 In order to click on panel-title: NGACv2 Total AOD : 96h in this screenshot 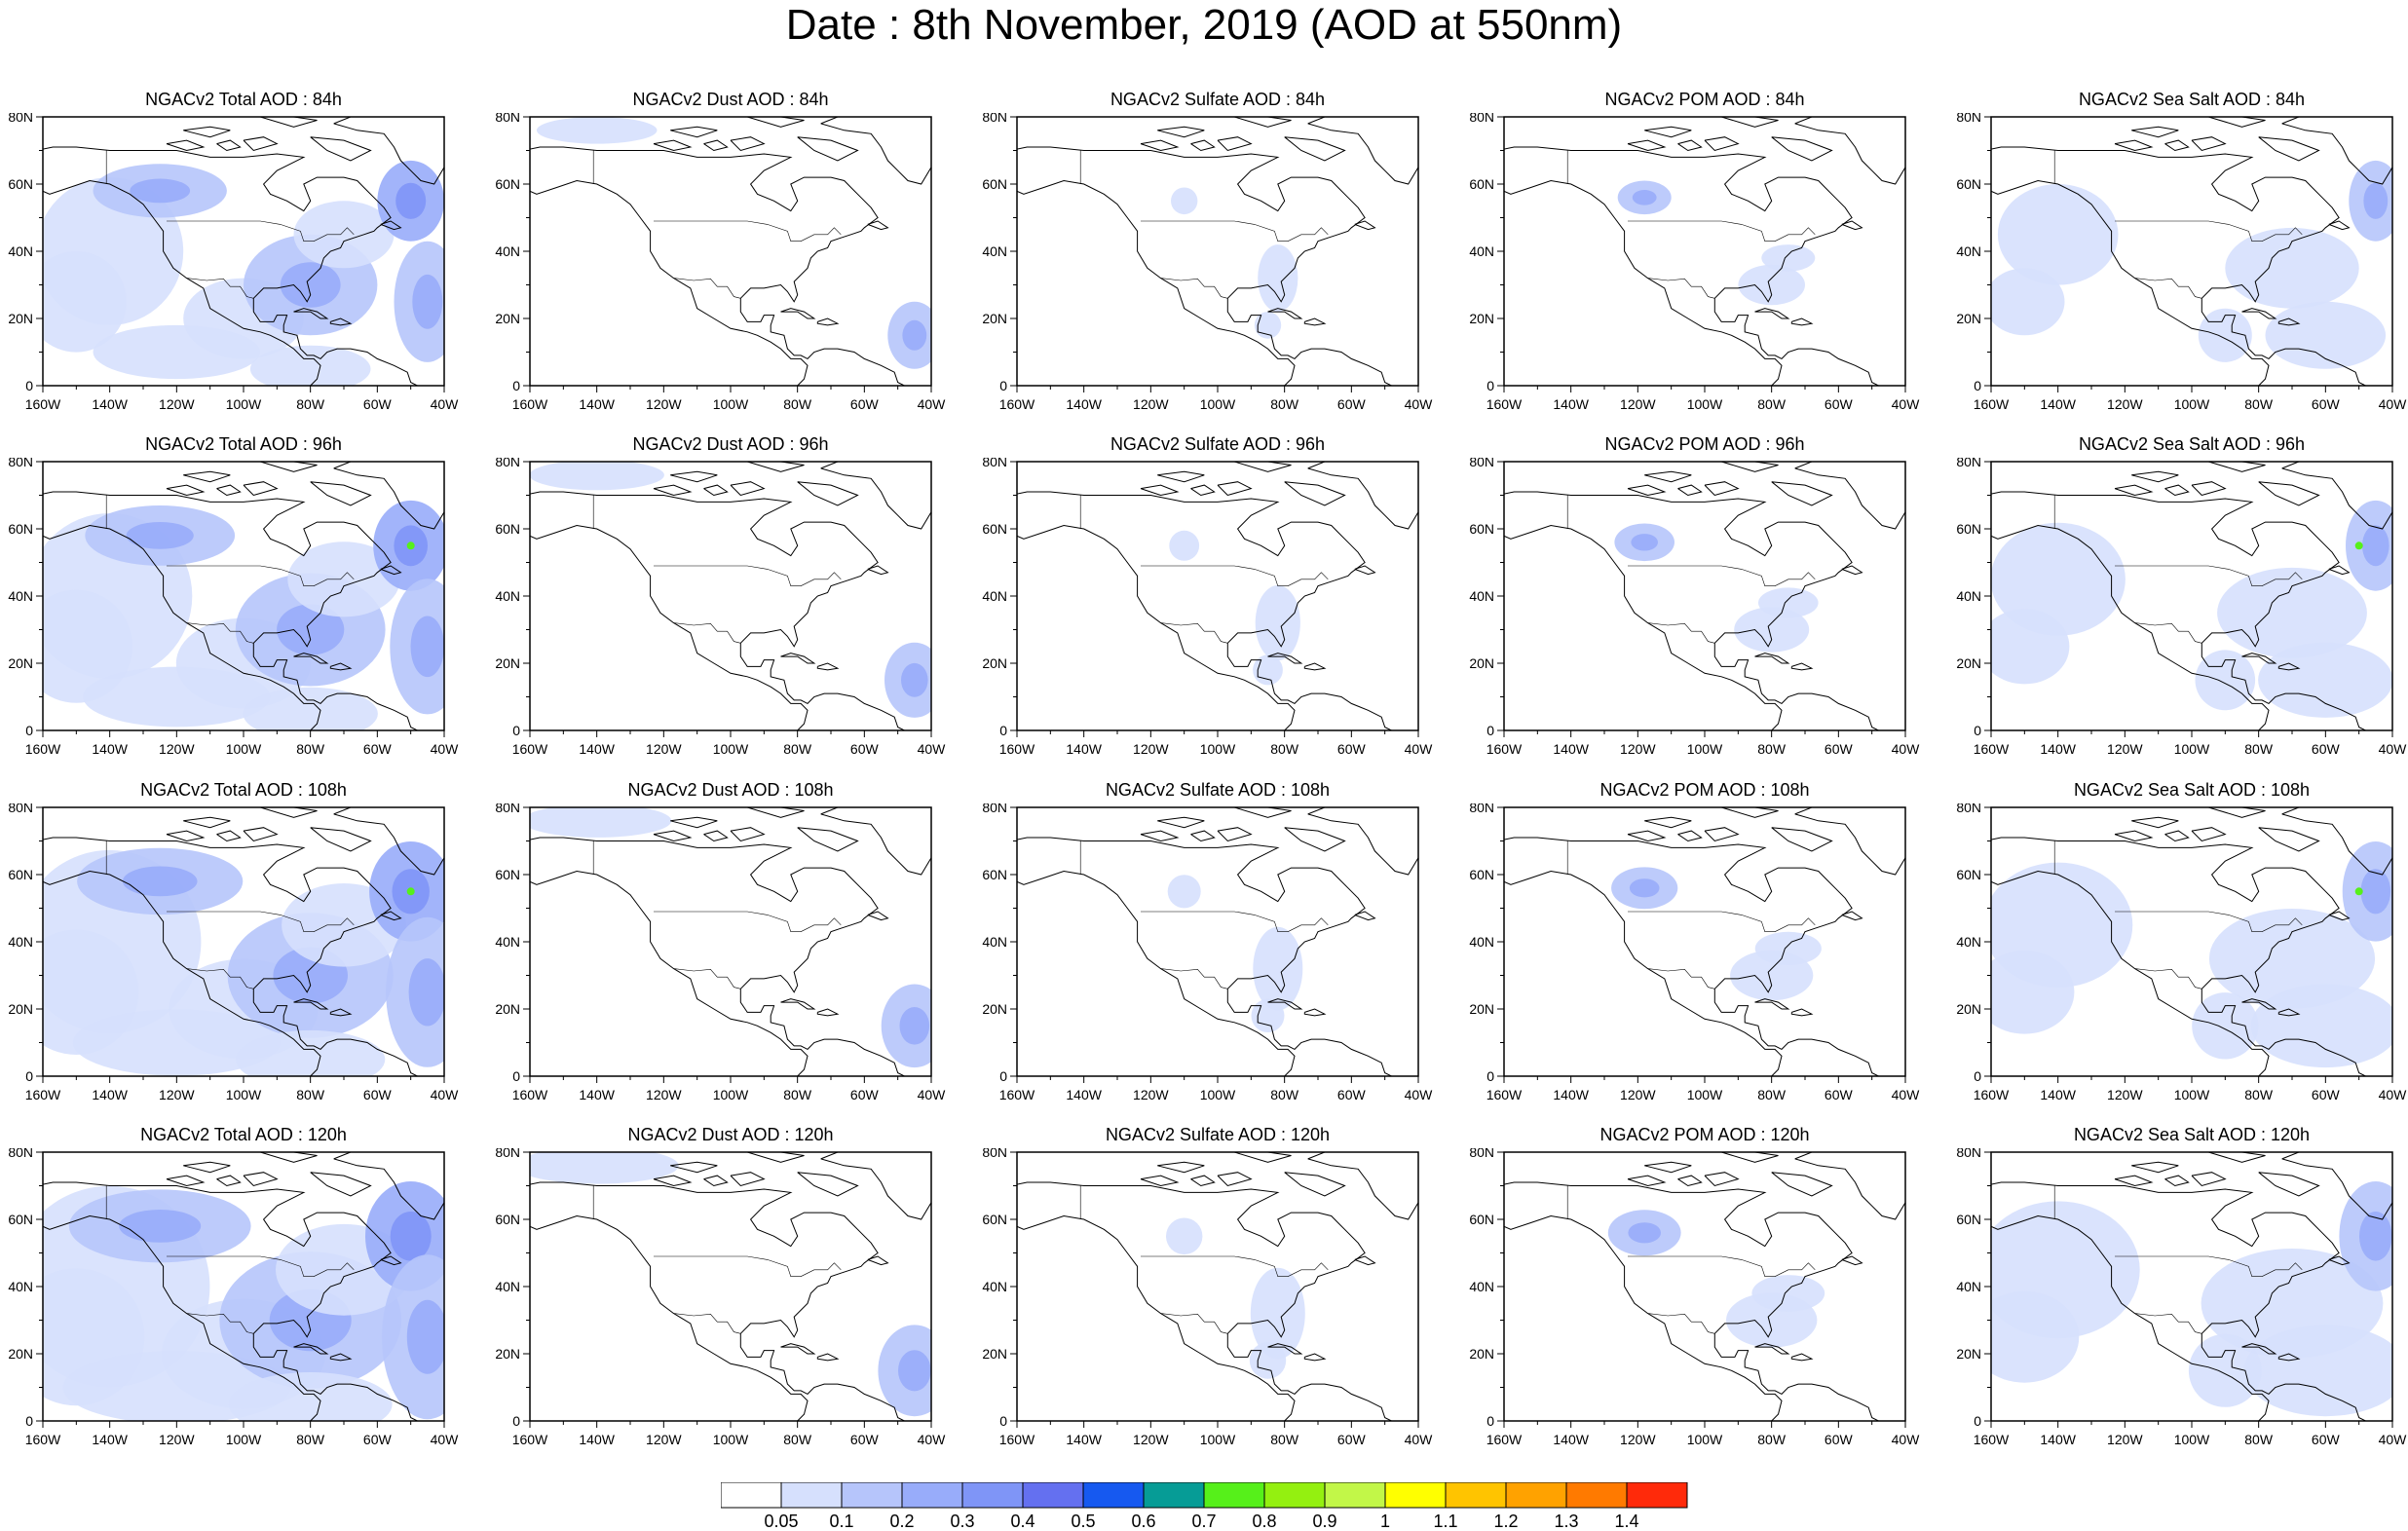, I will do `click(243, 444)`.